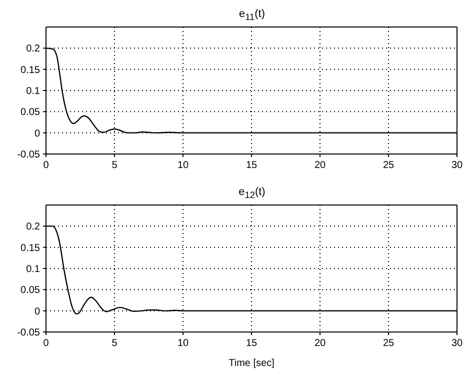 Image resolution: width=474 pixels, height=390 pixels. What do you see at coordinates (252, 193) in the screenshot?
I see `chart-title: e$_{12}$(t)` at bounding box center [252, 193].